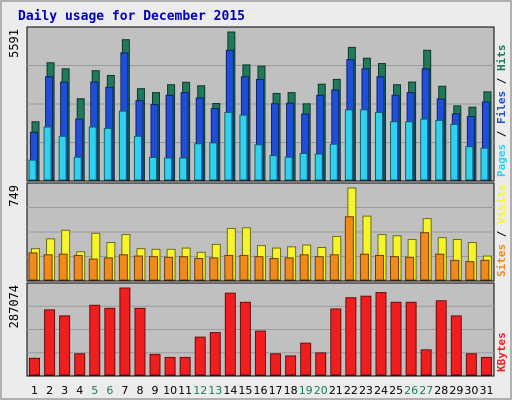 This screenshot has width=512, height=402. What do you see at coordinates (501, 58) in the screenshot?
I see `legend-entry-hits: Hits` at bounding box center [501, 58].